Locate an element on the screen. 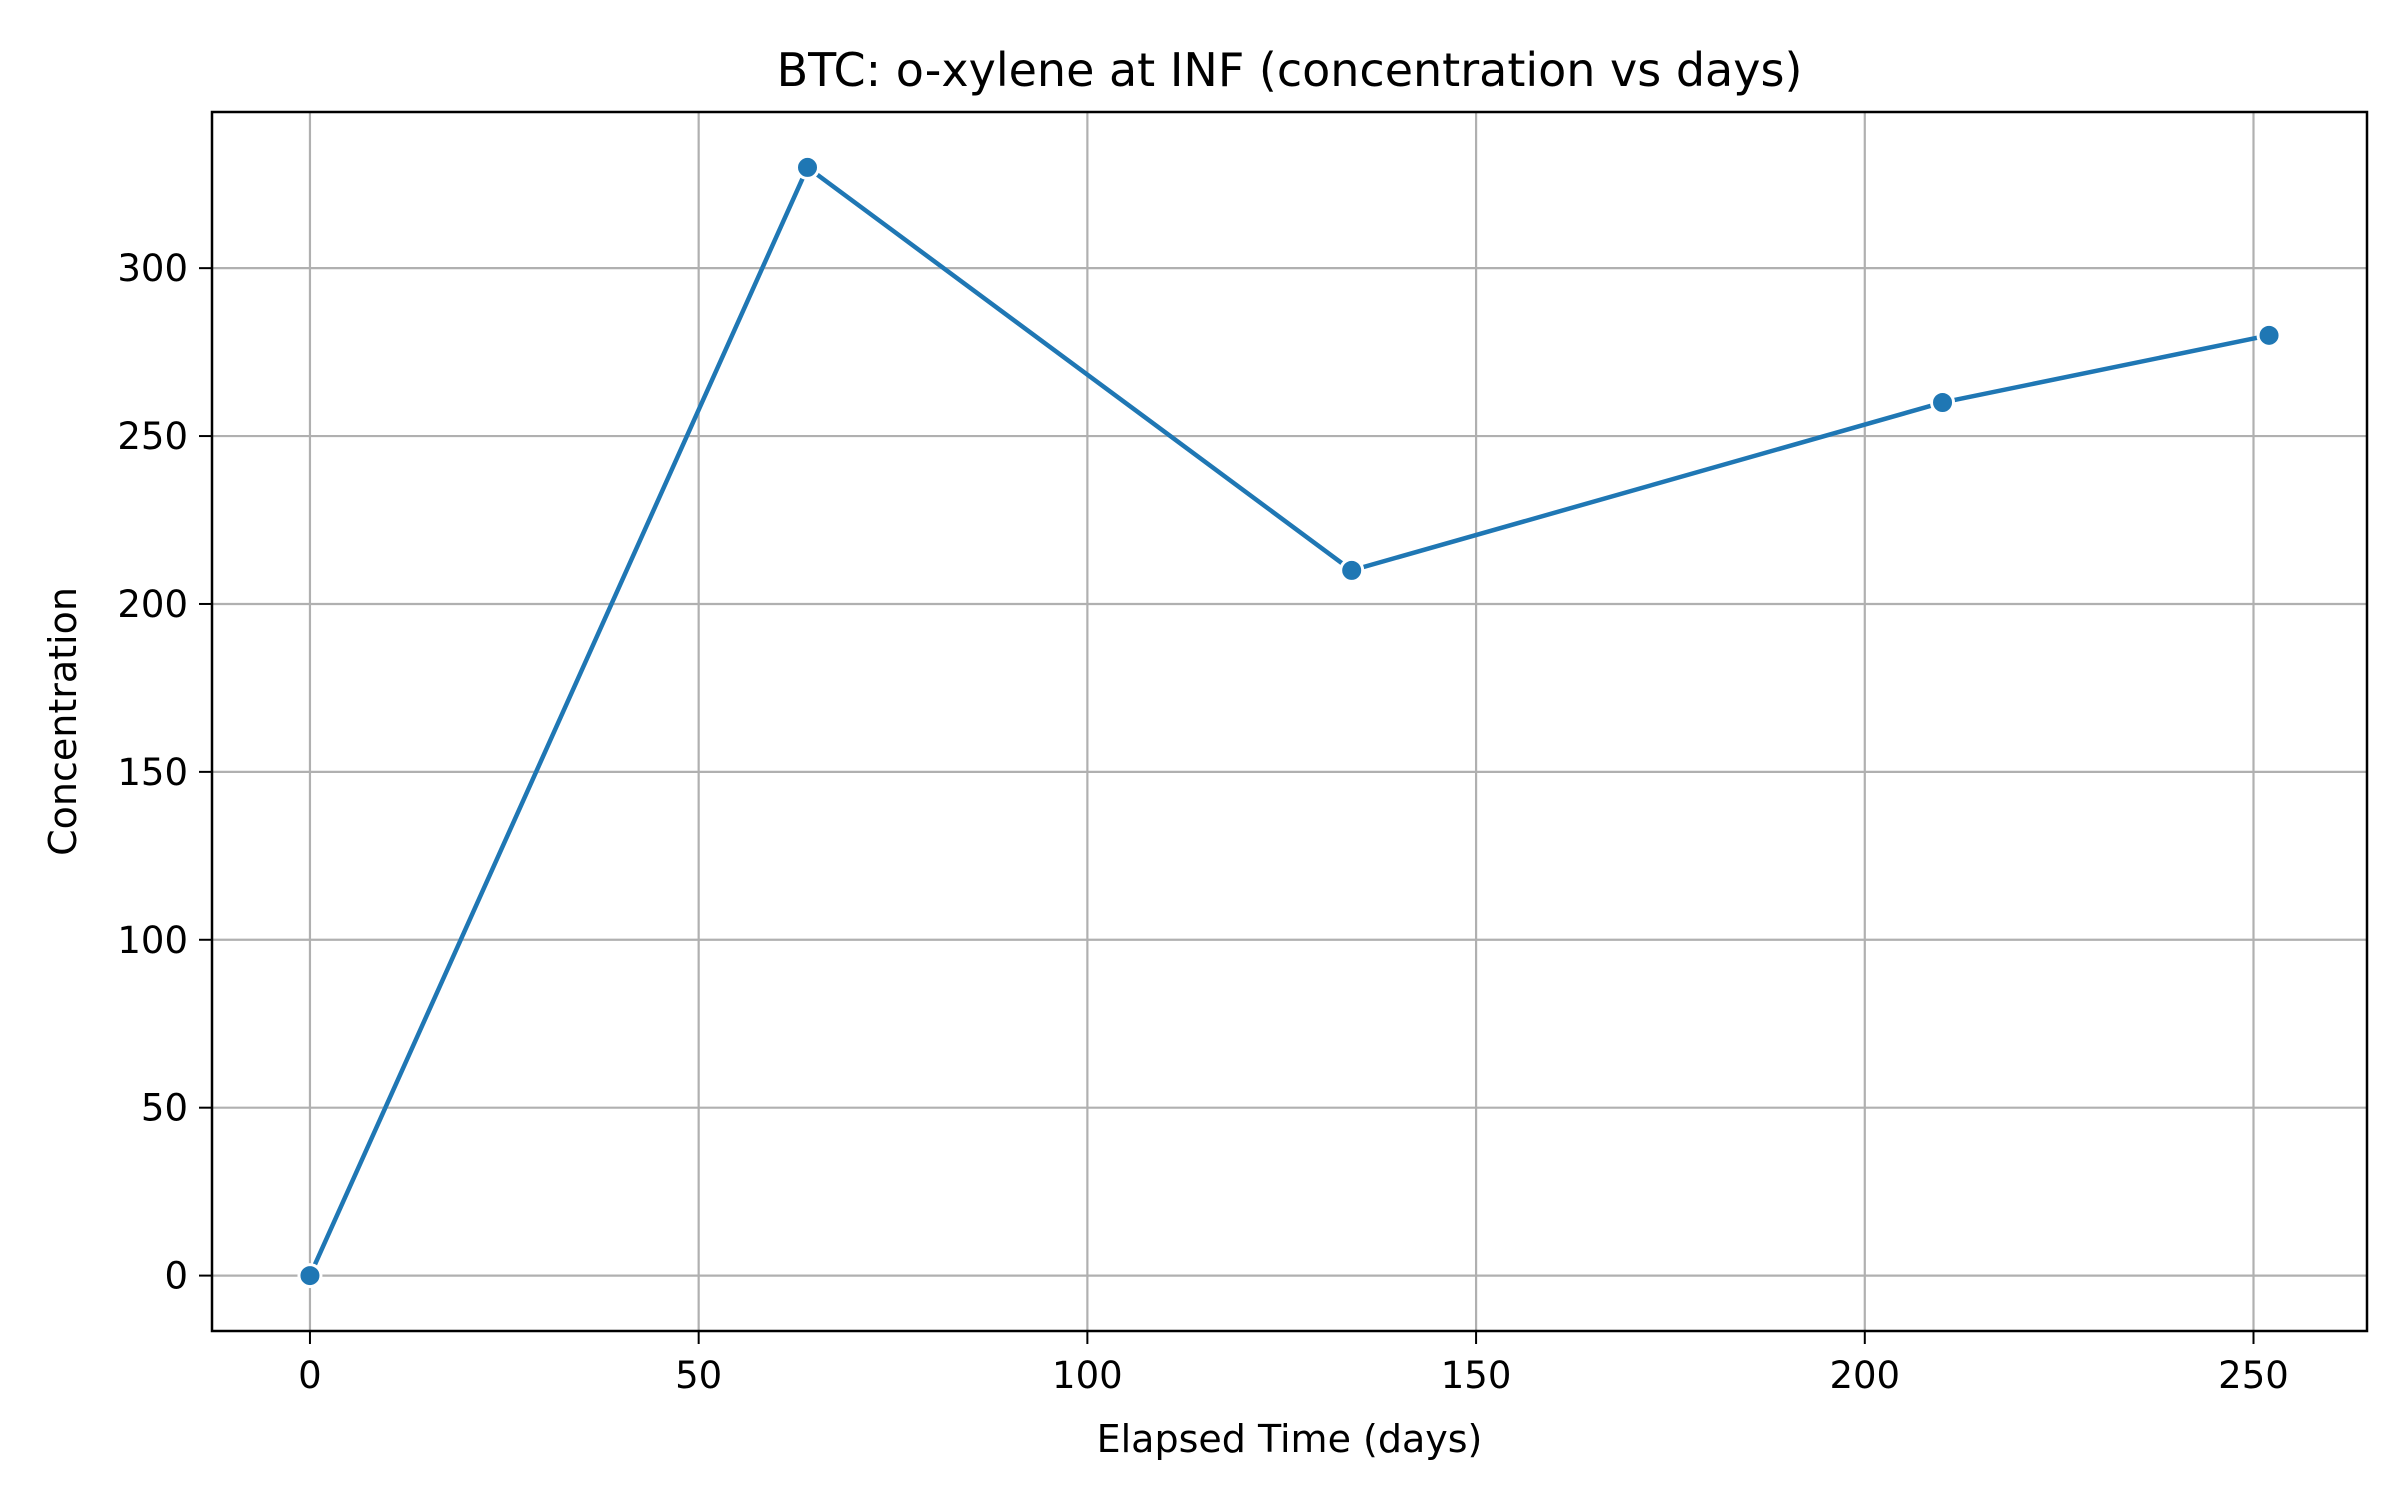  x-tick-label: 250 is located at coordinates (2253, 1375).